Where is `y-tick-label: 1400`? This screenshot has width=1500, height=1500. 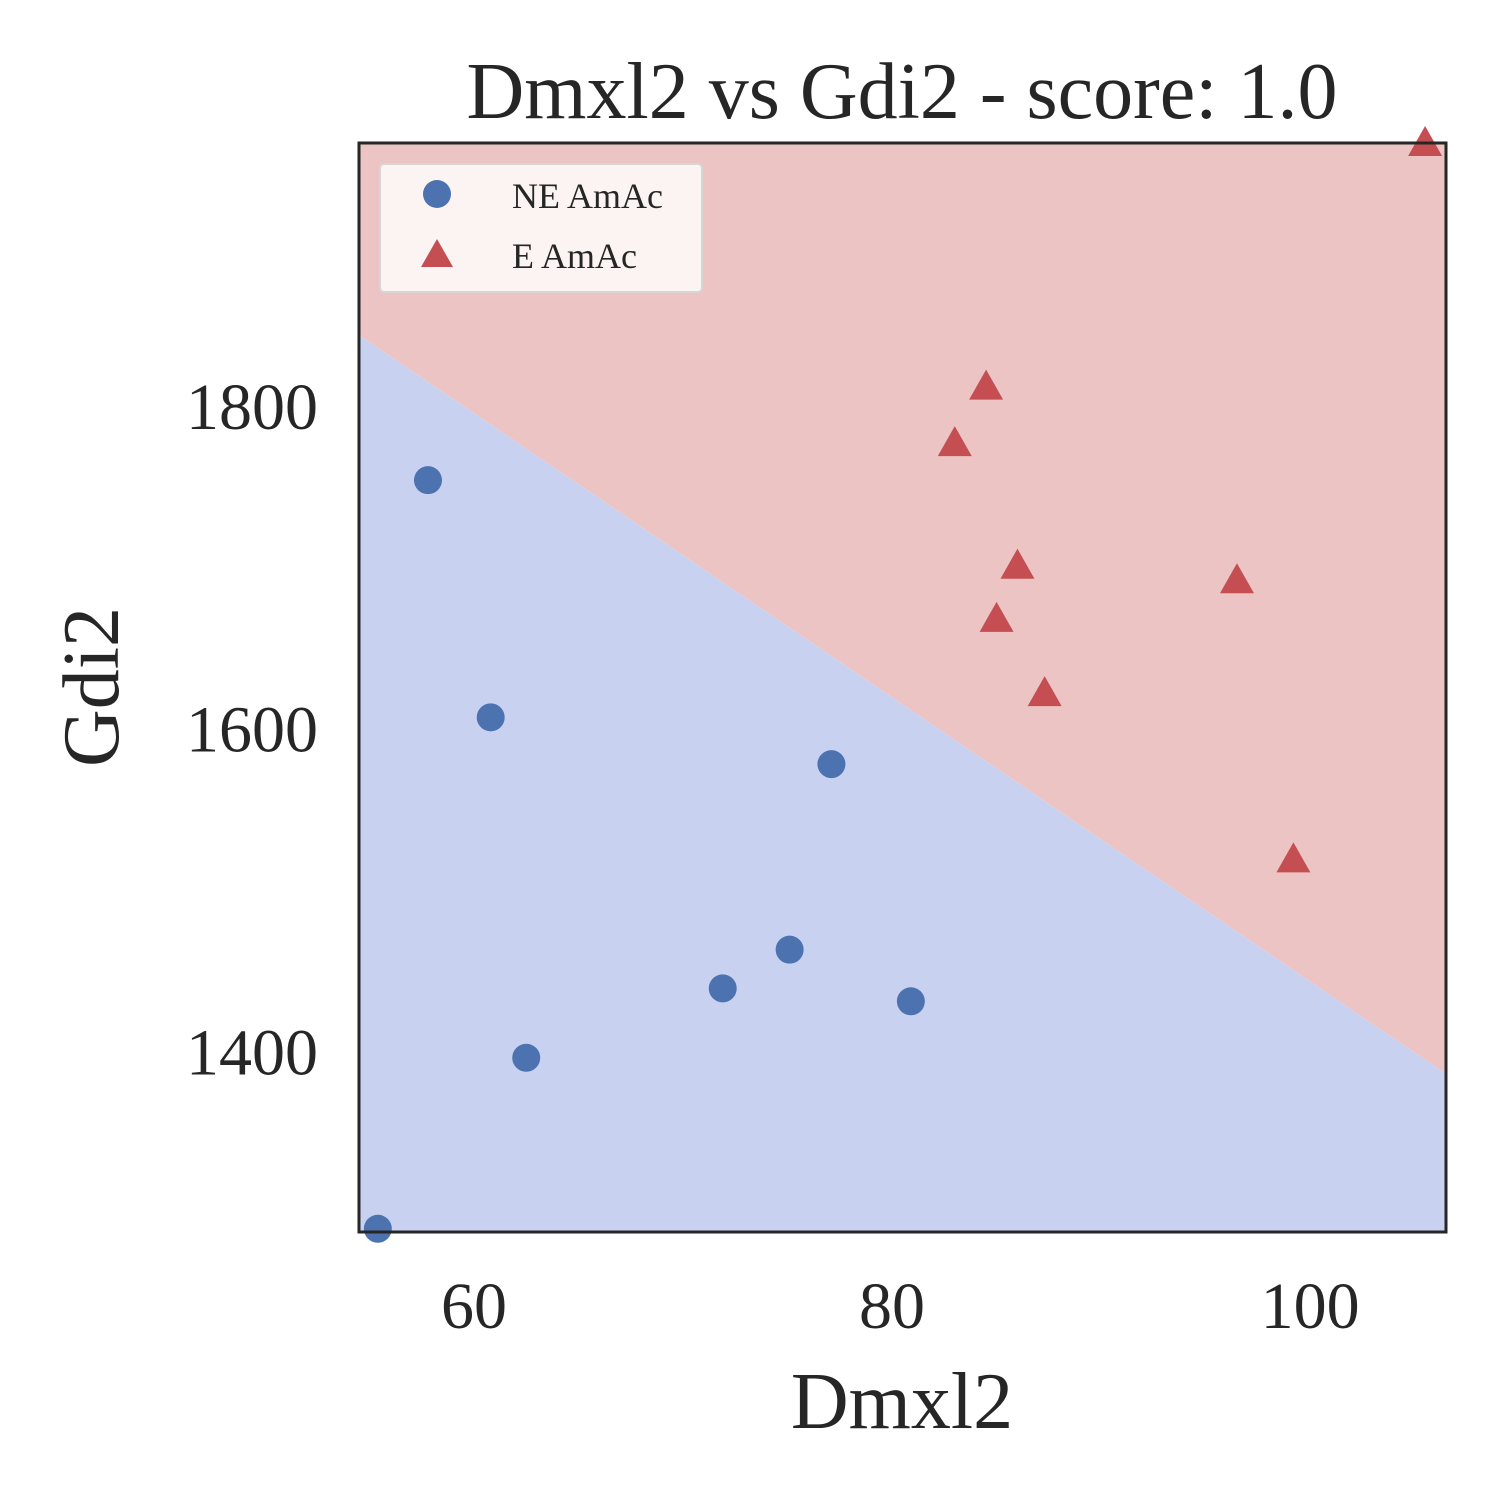
y-tick-label: 1400 is located at coordinates (252, 1052).